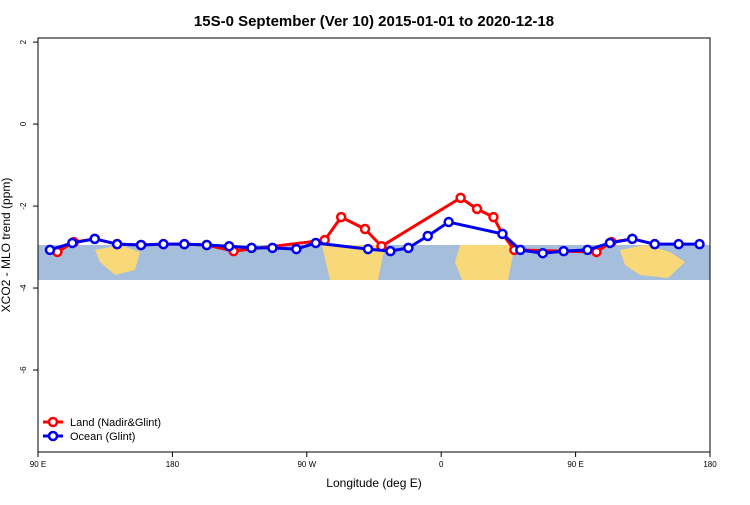 The image size is (750, 505). What do you see at coordinates (306, 464) in the screenshot?
I see `x-tick-label: 90 W` at bounding box center [306, 464].